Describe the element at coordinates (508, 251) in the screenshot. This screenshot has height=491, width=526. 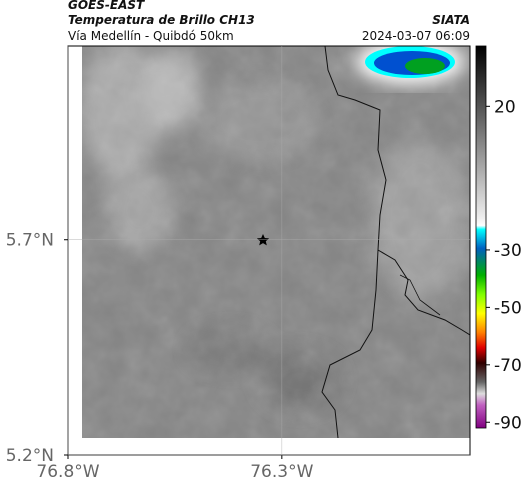
I see `colorbar-tick-label: -30` at that location.